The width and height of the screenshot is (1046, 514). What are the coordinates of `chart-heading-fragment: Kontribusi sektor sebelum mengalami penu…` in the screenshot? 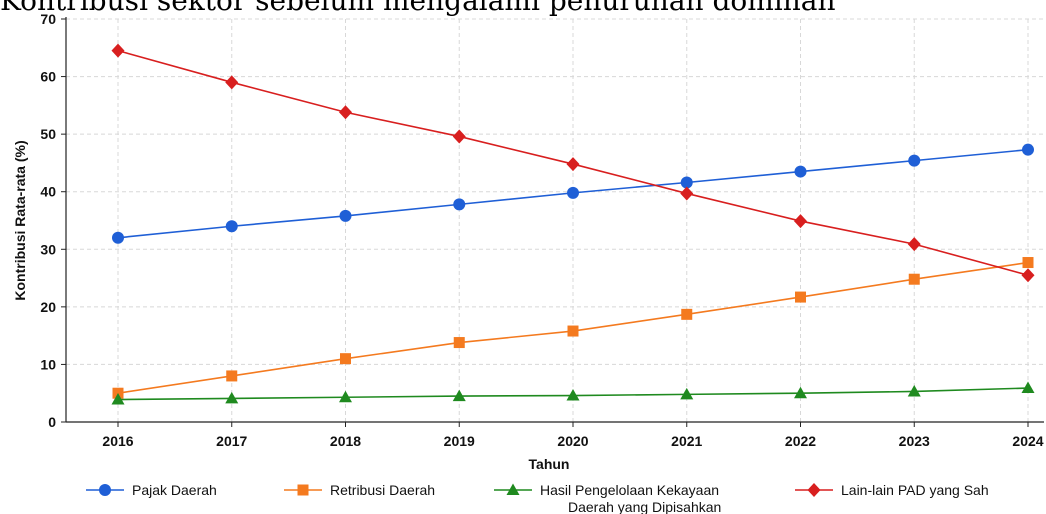 It's located at (418, 8).